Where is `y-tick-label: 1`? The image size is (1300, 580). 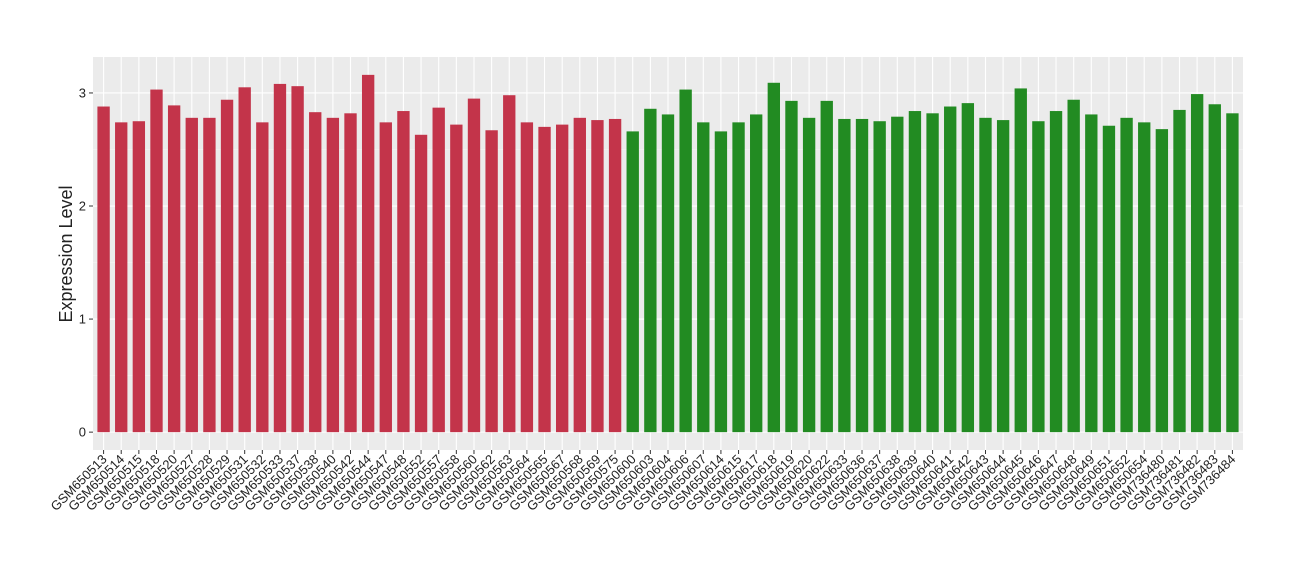 y-tick-label: 1 is located at coordinates (82, 319).